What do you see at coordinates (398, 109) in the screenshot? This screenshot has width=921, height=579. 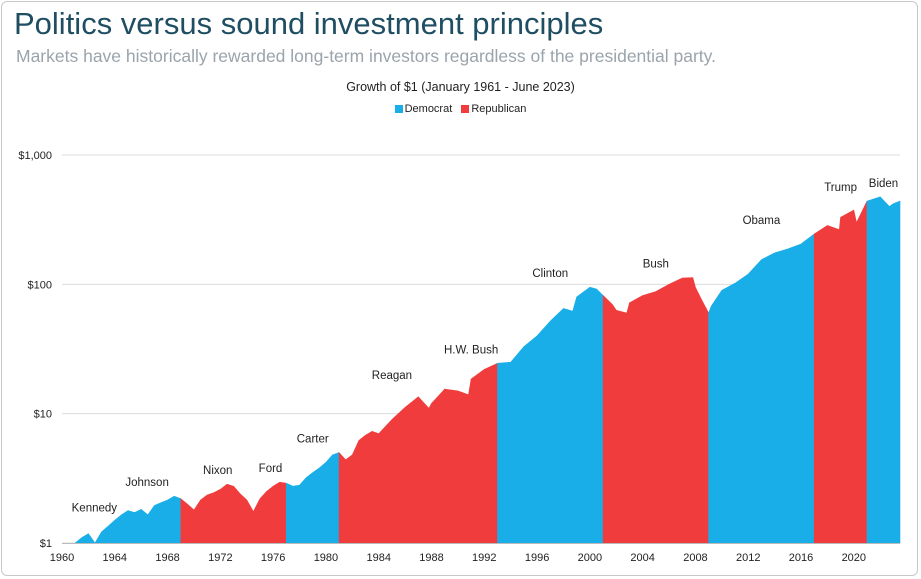 I see `legend-swatch-democrat` at bounding box center [398, 109].